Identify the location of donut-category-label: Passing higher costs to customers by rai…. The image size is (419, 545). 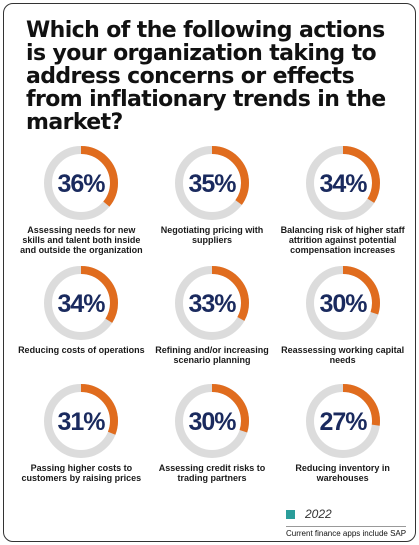
(81, 473).